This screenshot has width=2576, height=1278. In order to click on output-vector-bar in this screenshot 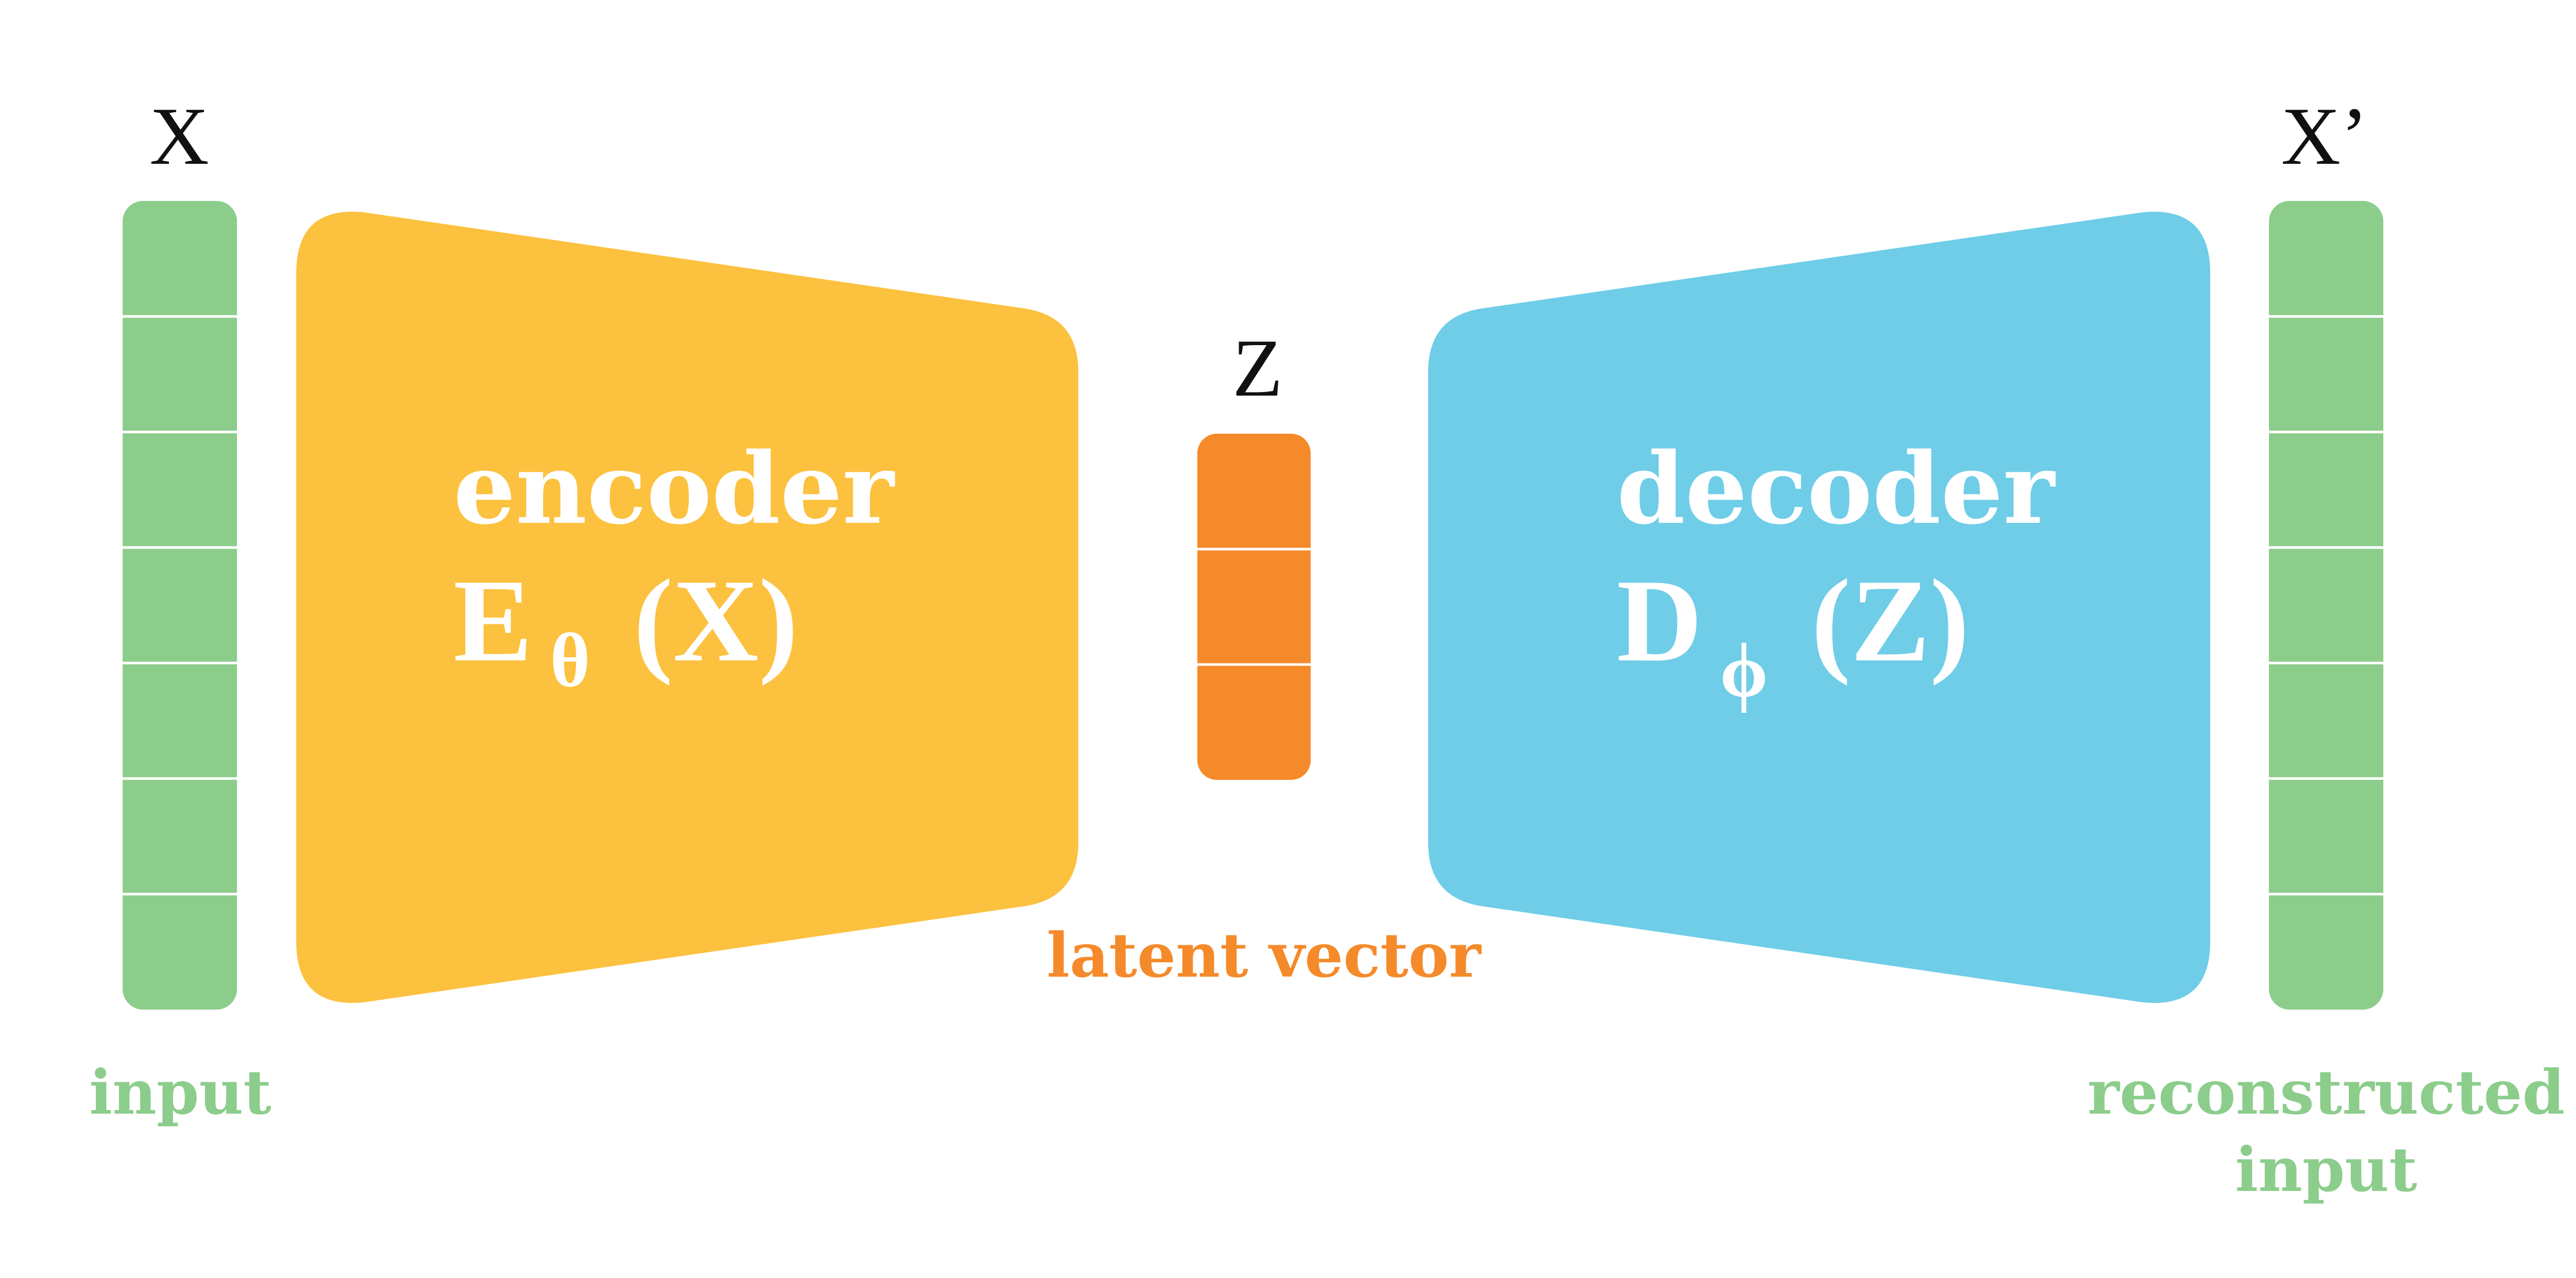, I will do `click(2326, 605)`.